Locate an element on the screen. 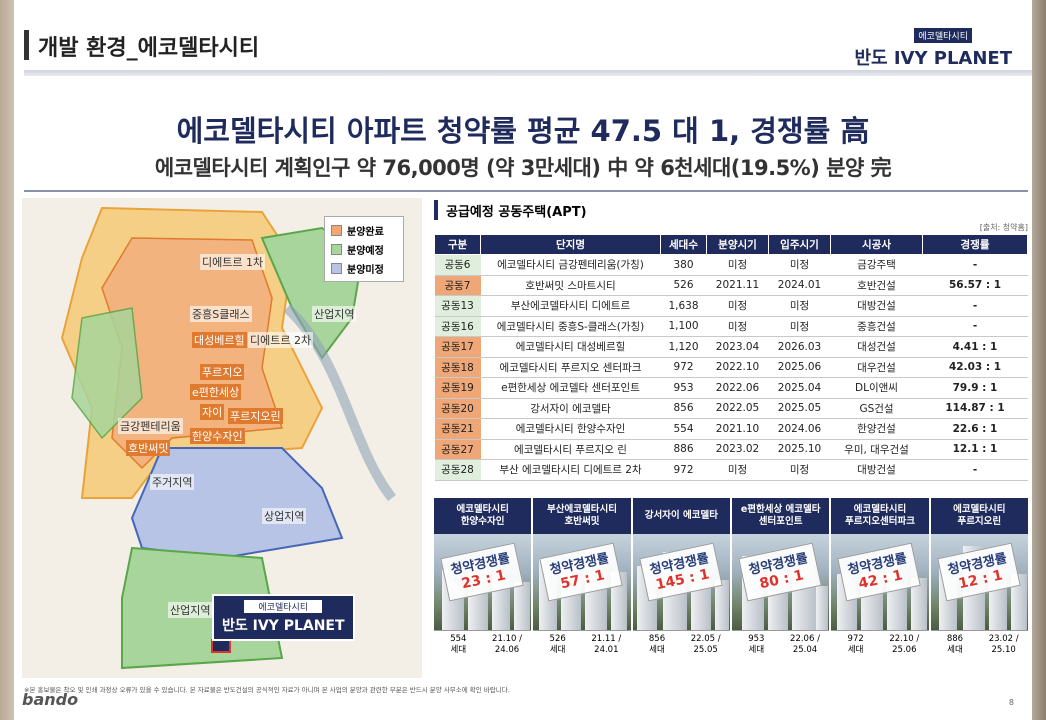  map-legend: 분양완료 분양예정 분양미정 is located at coordinates (364, 249).